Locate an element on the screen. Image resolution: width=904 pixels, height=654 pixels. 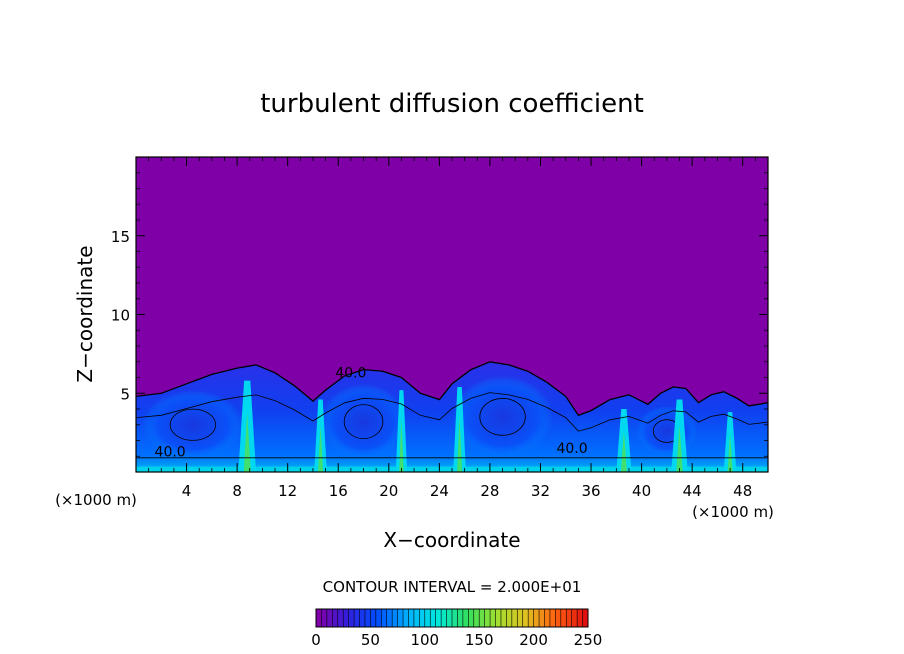
boundary-layer-contour is located at coordinates (452, 389).